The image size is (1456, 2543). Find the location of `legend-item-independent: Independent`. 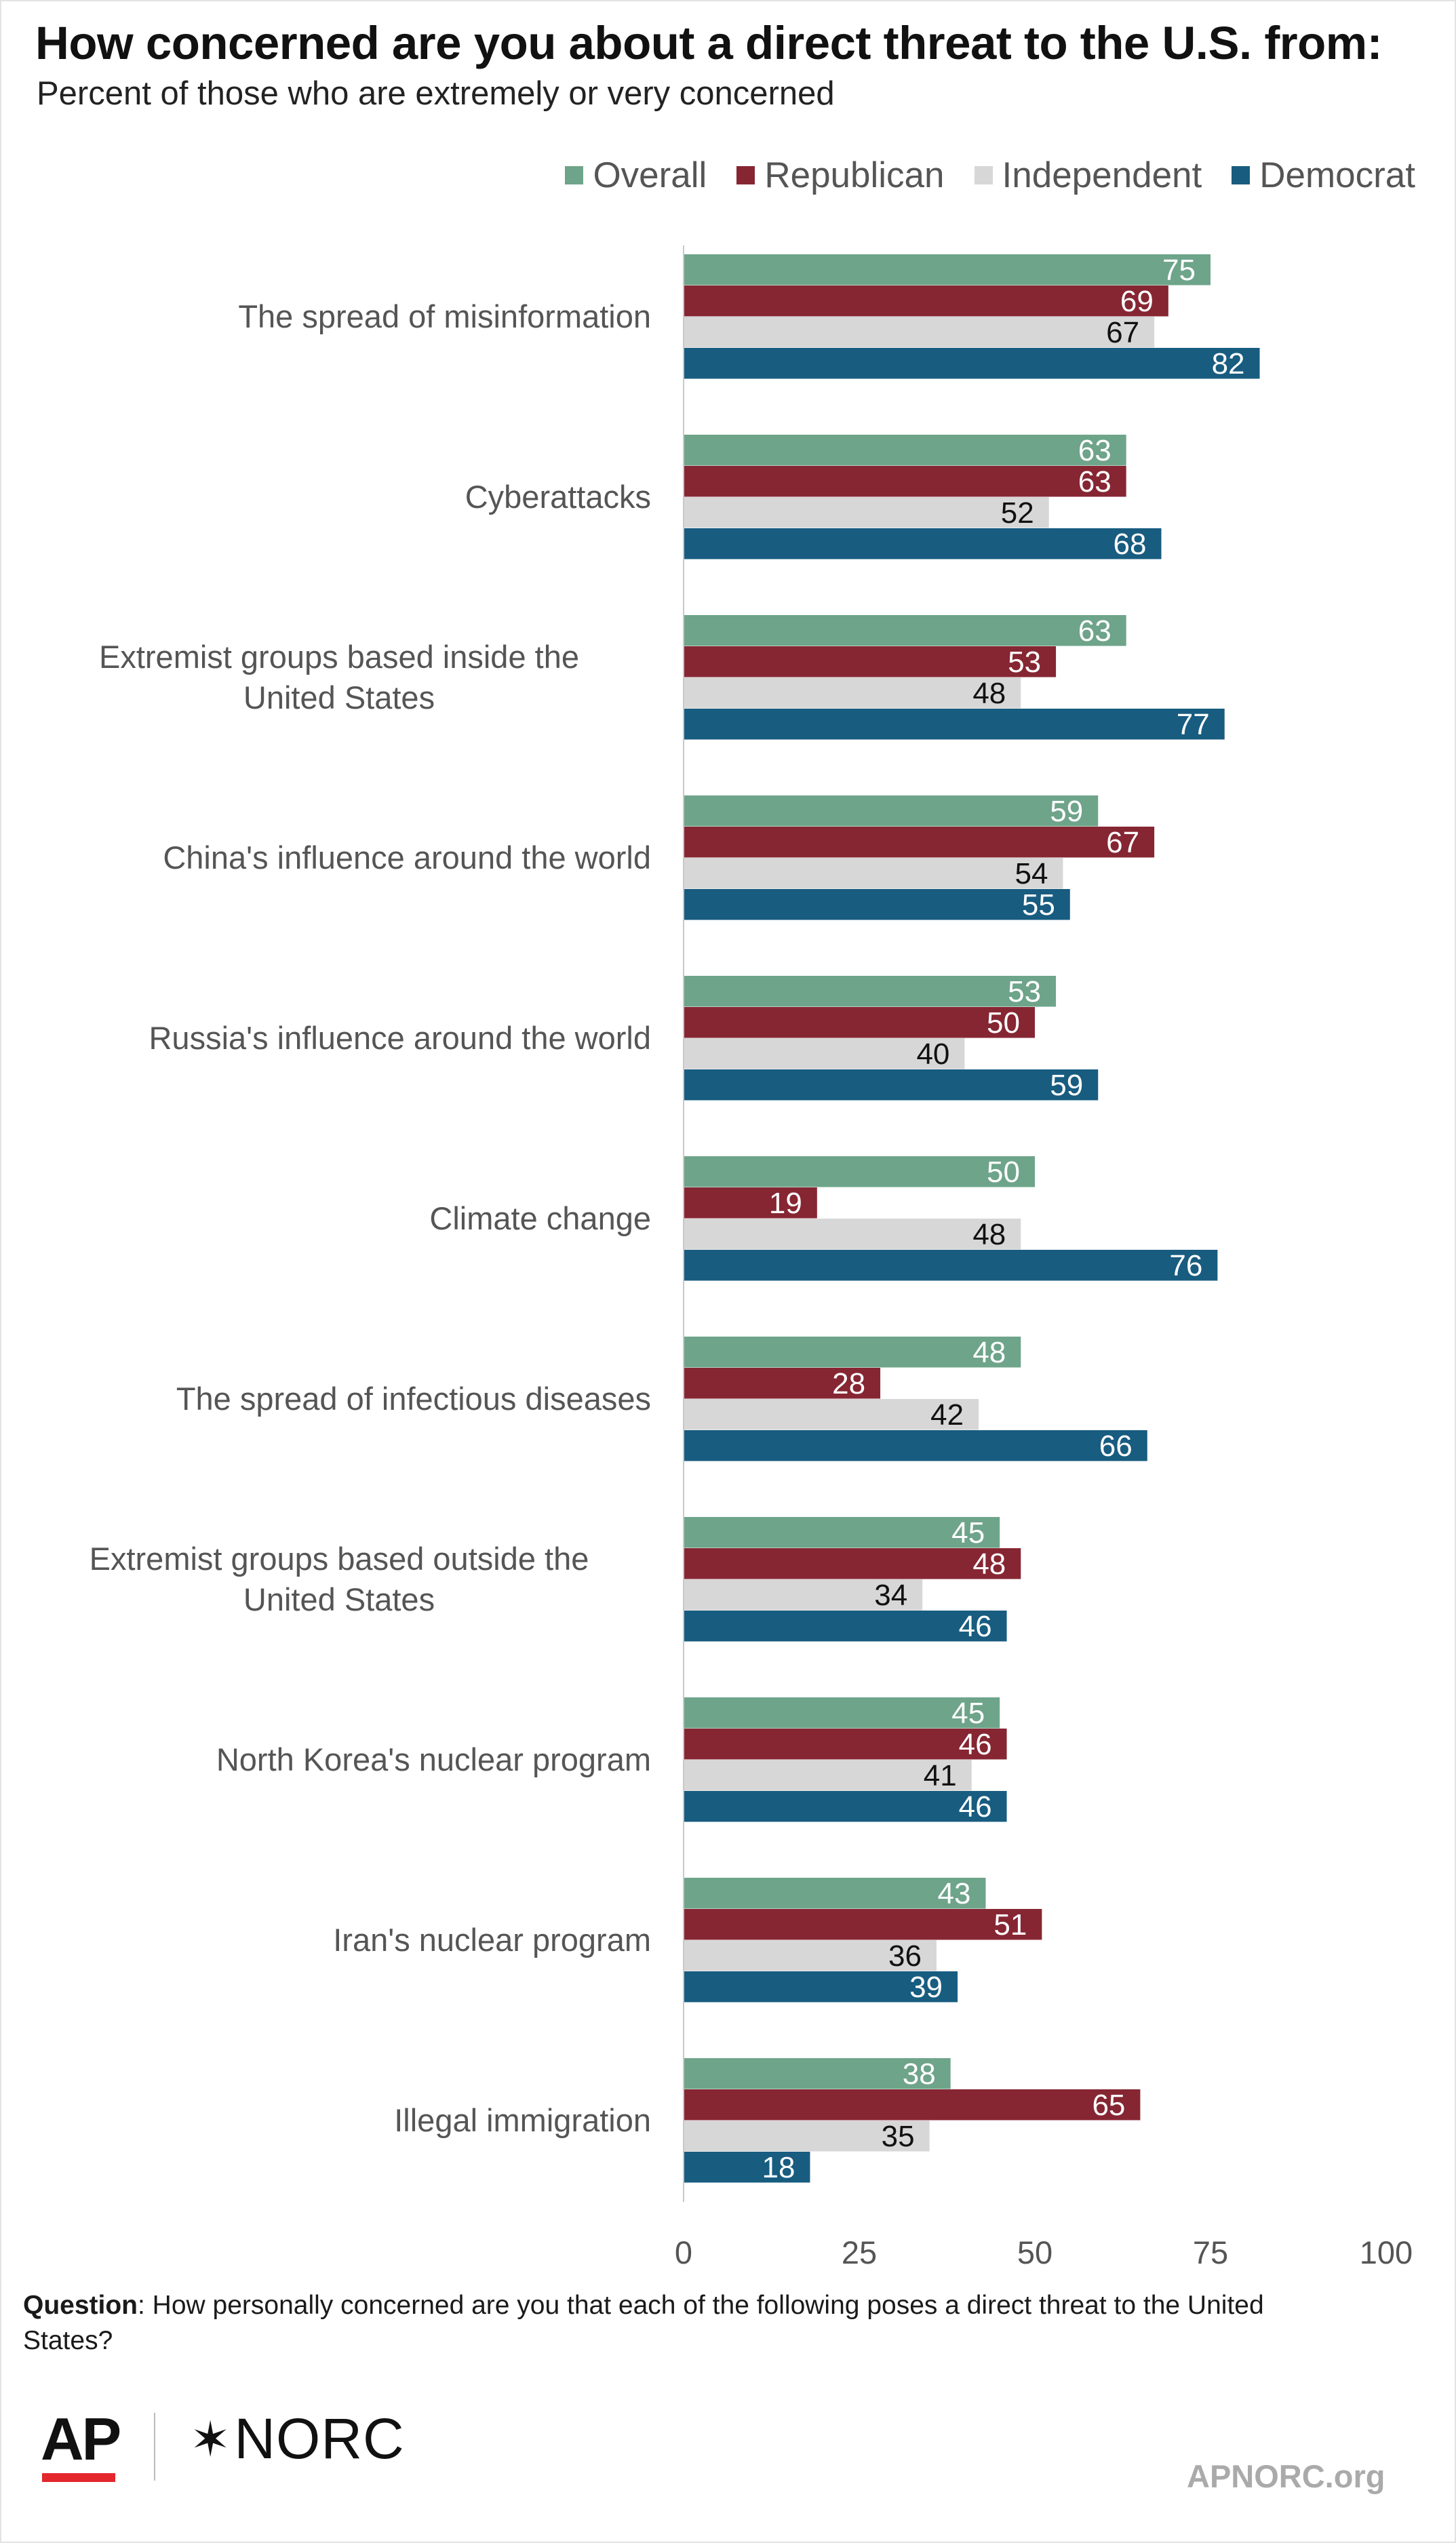

legend-item-independent: Independent is located at coordinates (1088, 176).